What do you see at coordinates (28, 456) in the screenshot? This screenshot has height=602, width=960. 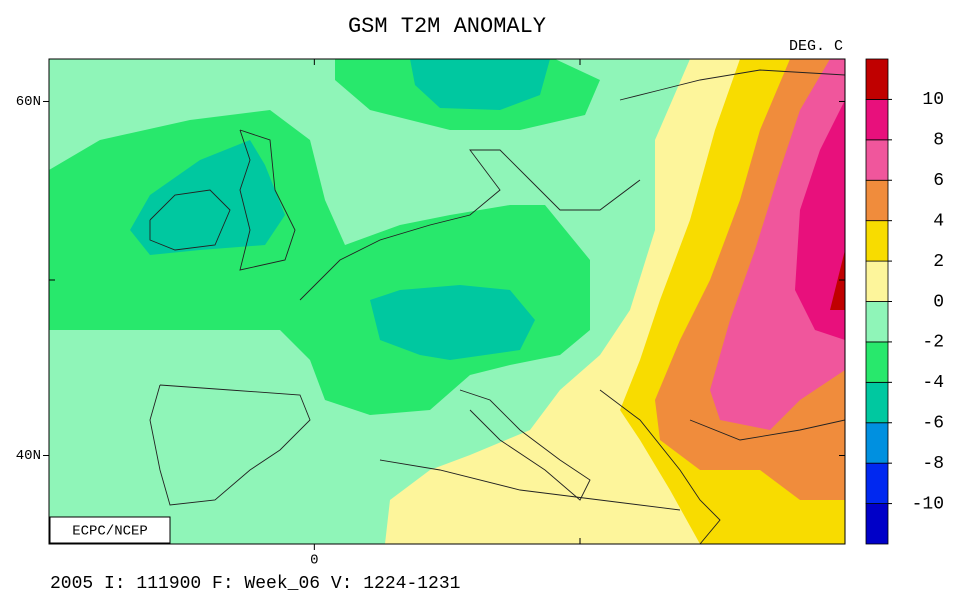 I see `lat-label: 40N` at bounding box center [28, 456].